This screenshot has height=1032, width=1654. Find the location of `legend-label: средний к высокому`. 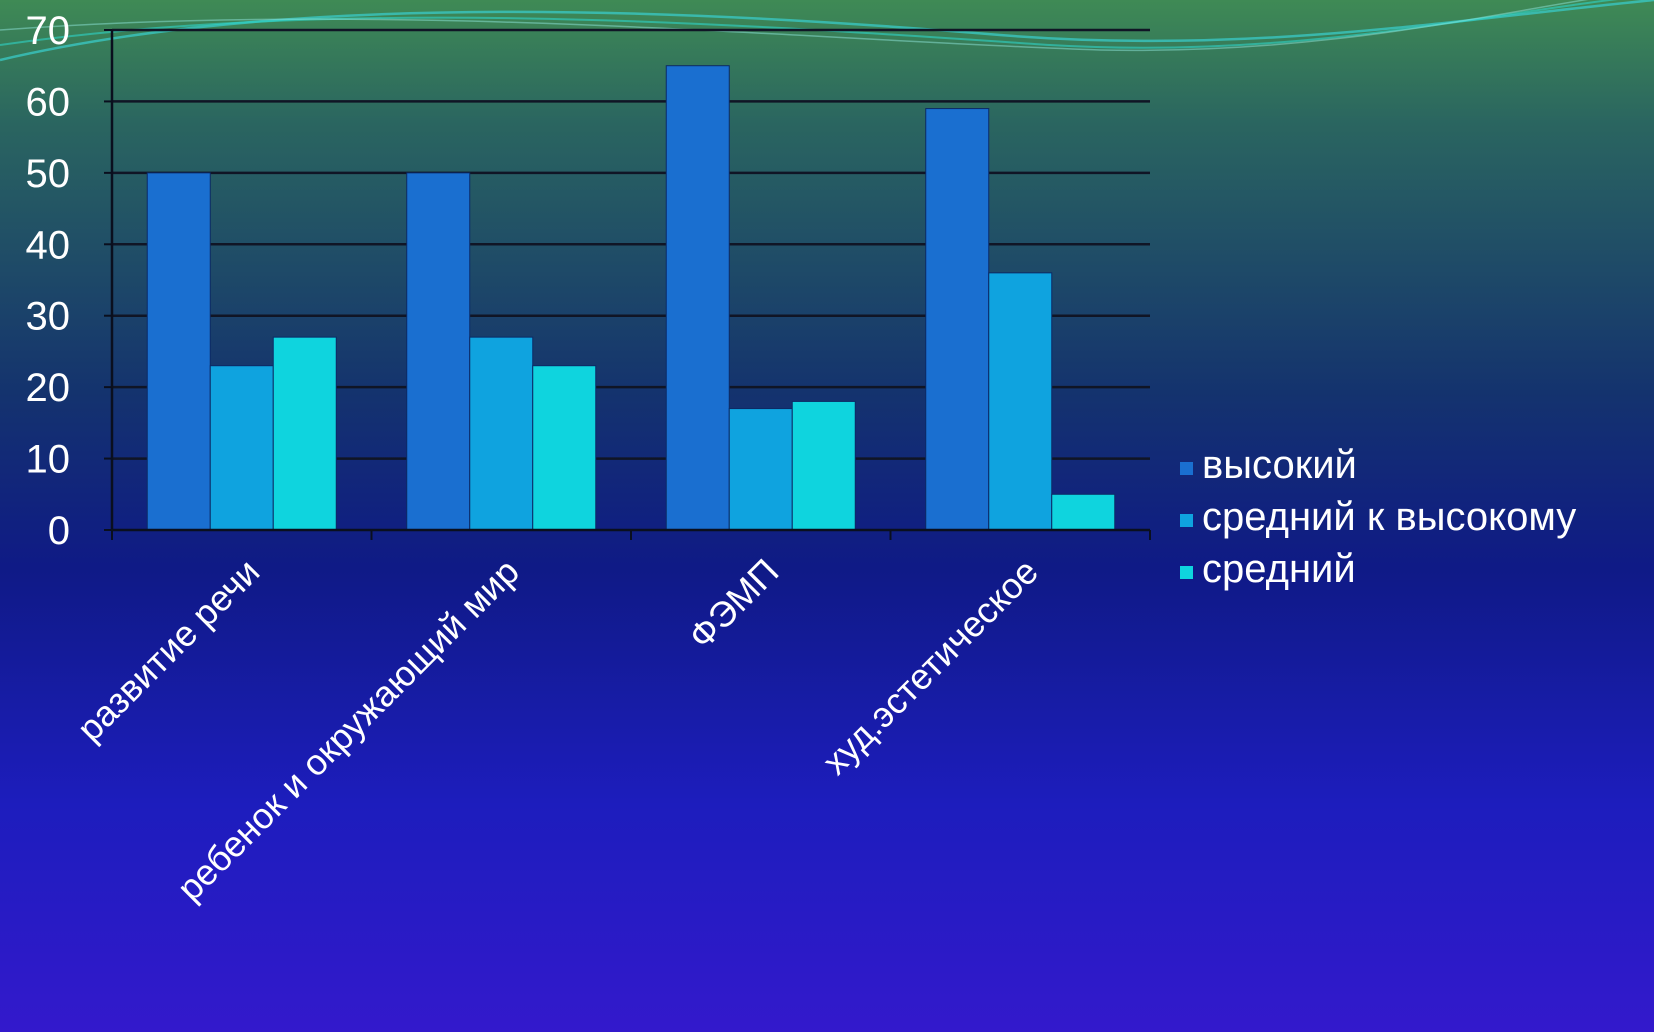

legend-label: средний к высокому is located at coordinates (1389, 517).